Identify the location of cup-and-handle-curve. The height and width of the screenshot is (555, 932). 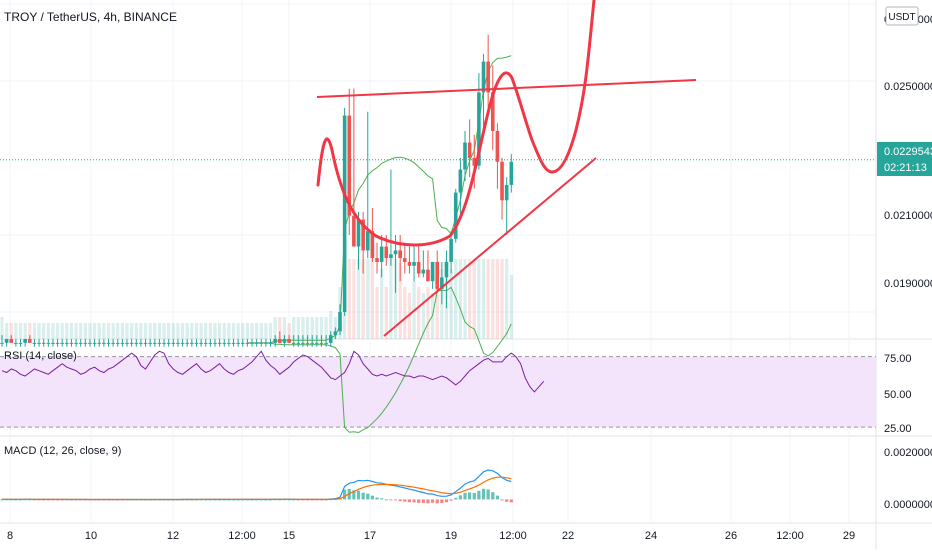
(456, 123).